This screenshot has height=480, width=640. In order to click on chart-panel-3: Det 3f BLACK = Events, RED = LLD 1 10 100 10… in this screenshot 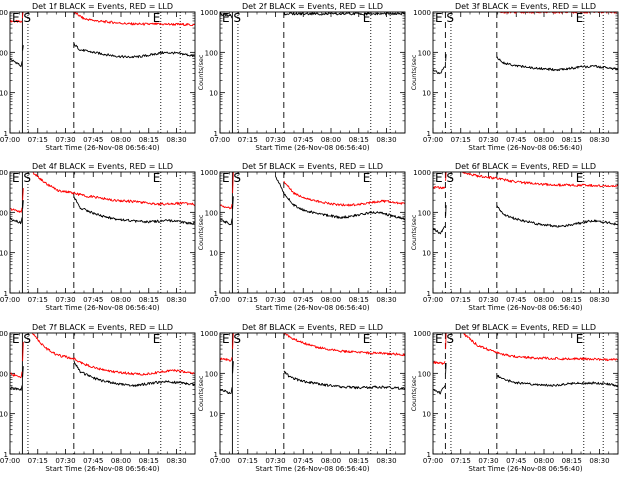, I will do `click(514, 77)`.